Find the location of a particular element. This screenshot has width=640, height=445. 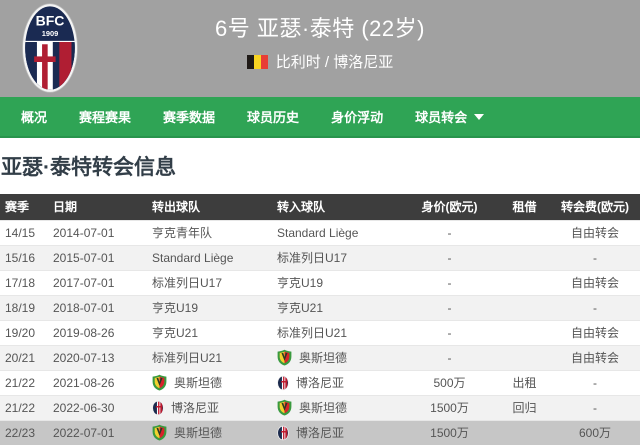

season-cell: 17/18 is located at coordinates (24, 282).